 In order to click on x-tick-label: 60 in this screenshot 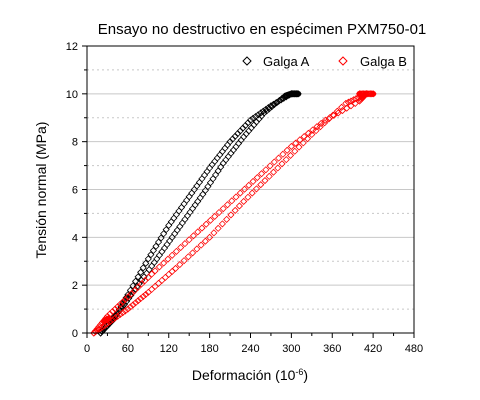, I will do `click(128, 349)`.